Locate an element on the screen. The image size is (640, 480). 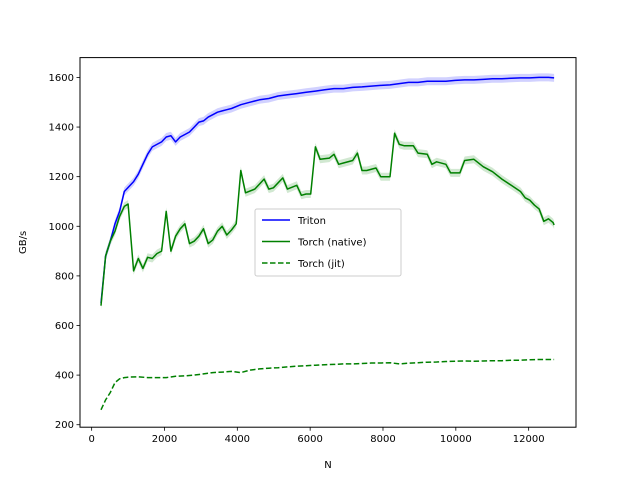
legend-label-triton: Triton is located at coordinates (311, 221).